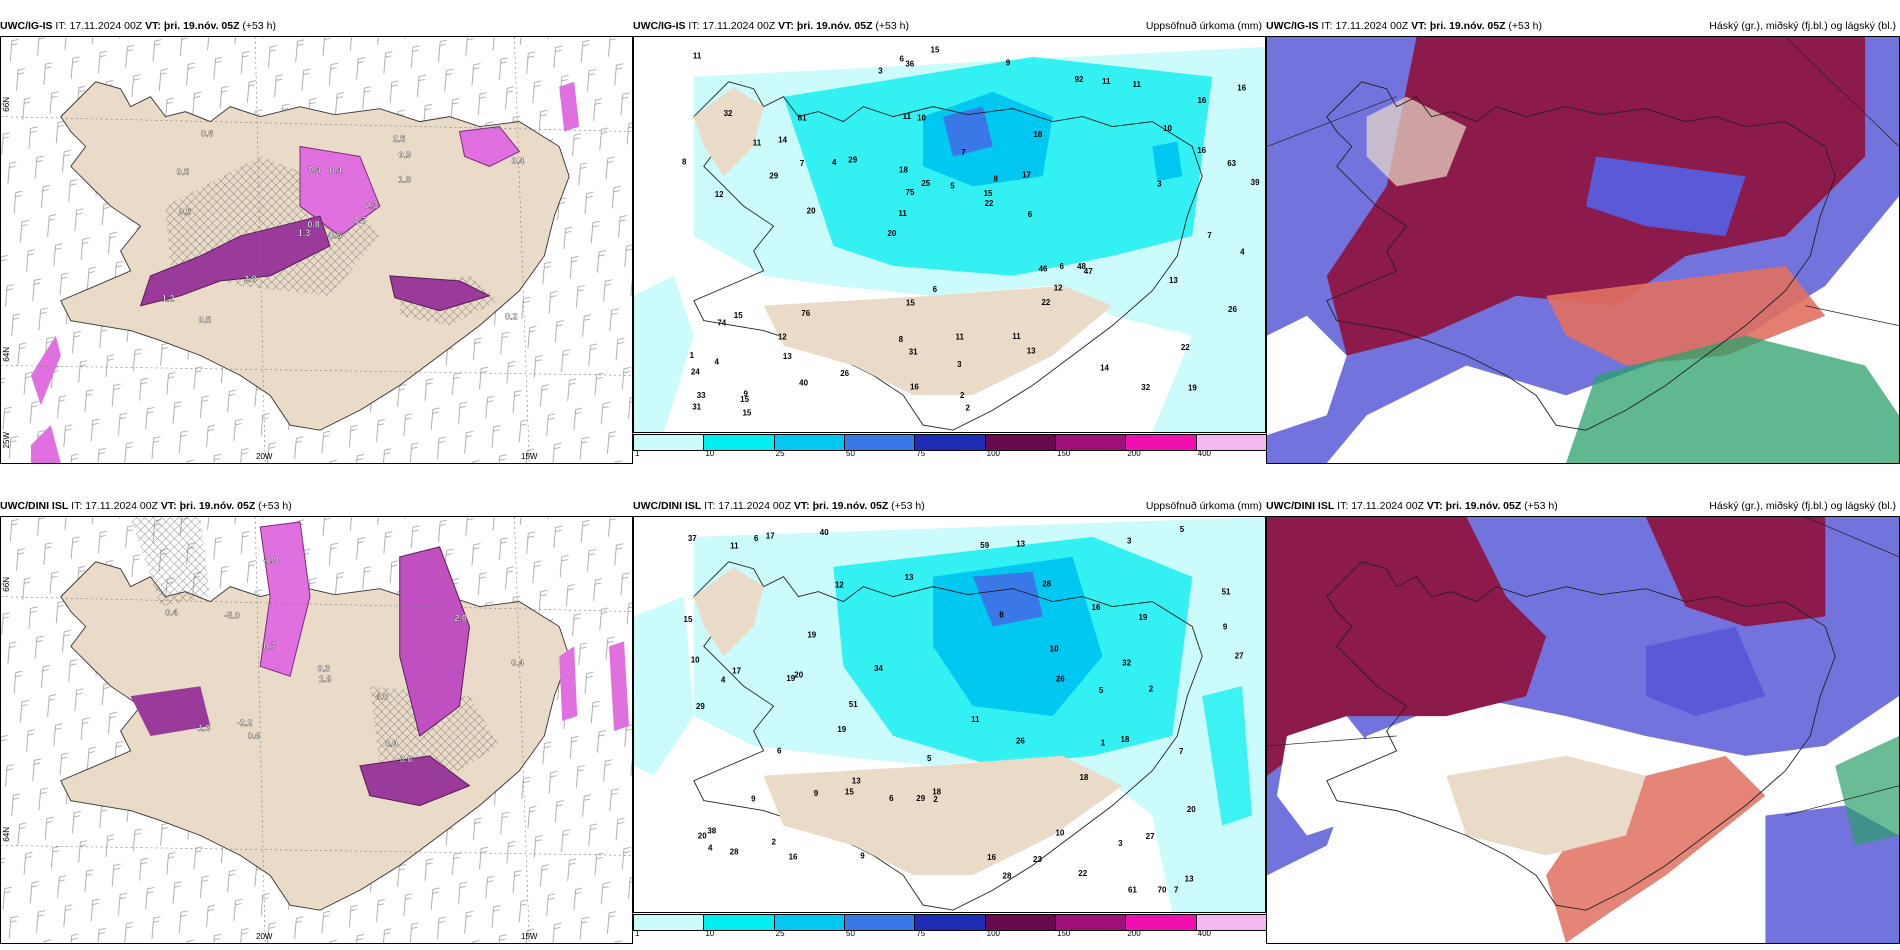 The height and width of the screenshot is (950, 1900). I want to click on value-label: 37, so click(692, 538).